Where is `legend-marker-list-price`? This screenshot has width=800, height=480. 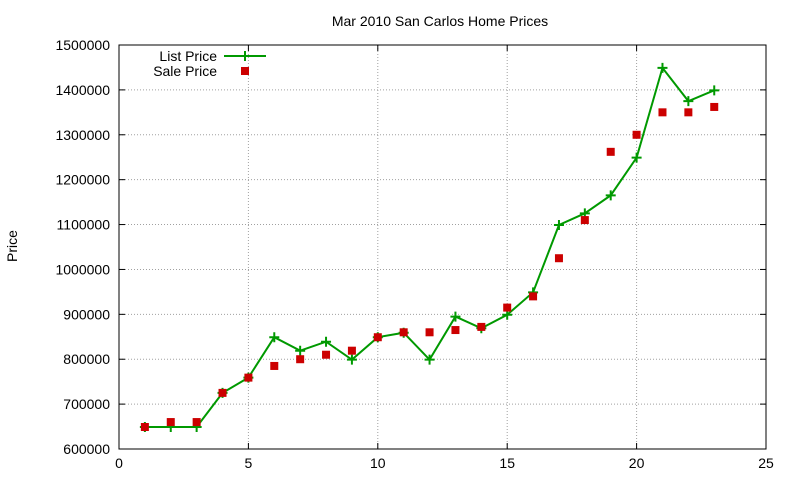 legend-marker-list-price is located at coordinates (245, 56).